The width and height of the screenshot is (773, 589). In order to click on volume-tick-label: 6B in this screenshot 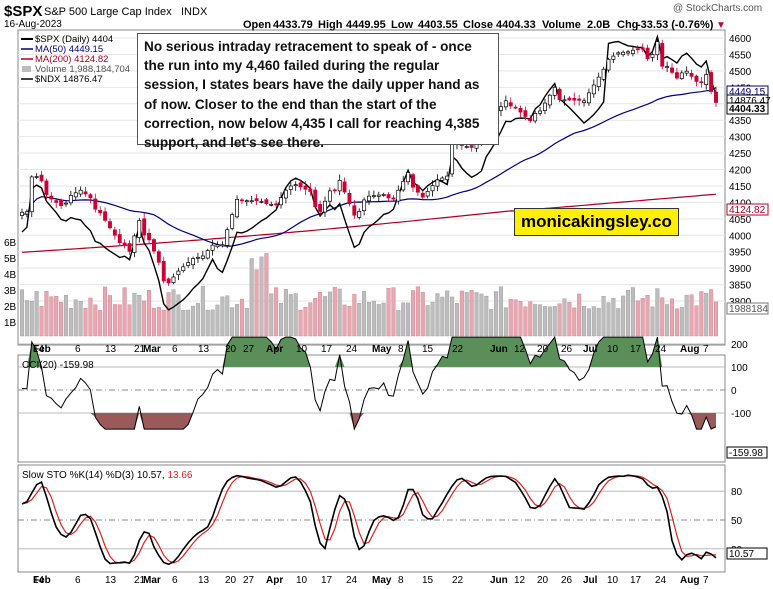, I will do `click(10, 243)`.